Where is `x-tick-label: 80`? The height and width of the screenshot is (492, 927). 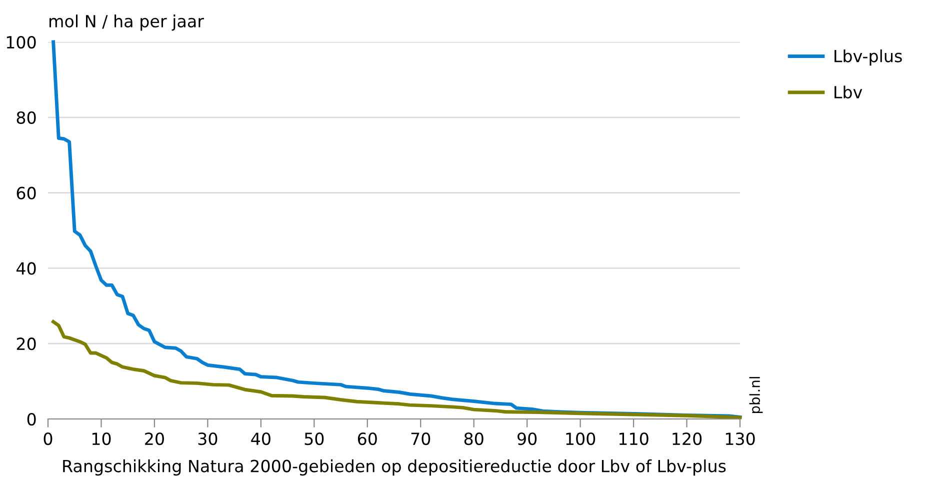 x-tick-label: 80 is located at coordinates (474, 439).